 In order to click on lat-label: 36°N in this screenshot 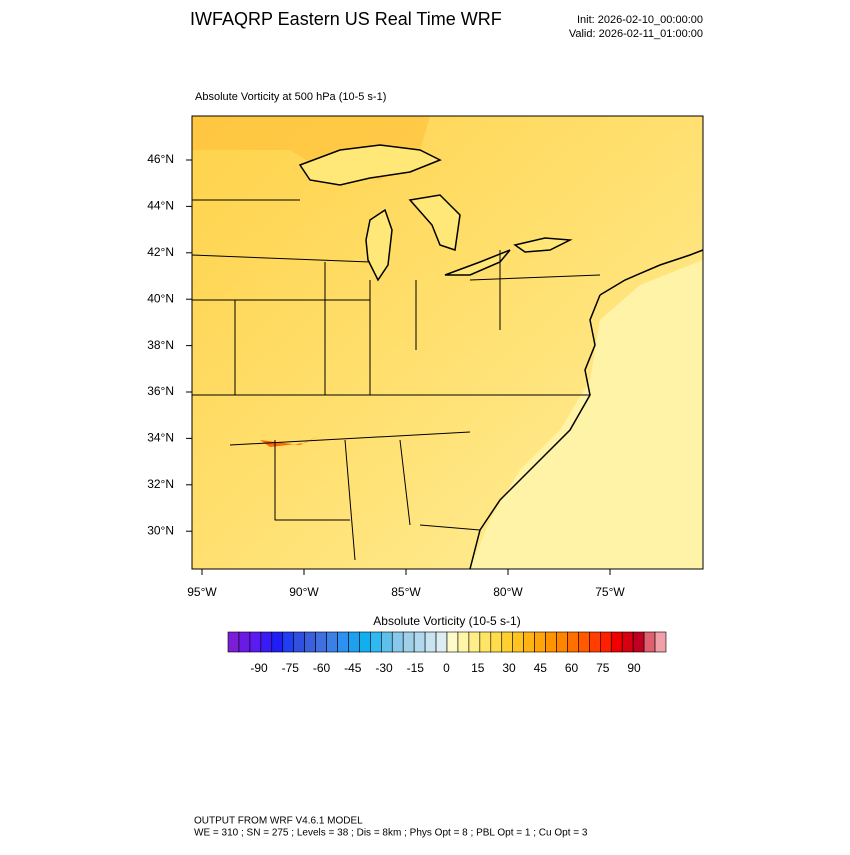, I will do `click(160, 391)`.